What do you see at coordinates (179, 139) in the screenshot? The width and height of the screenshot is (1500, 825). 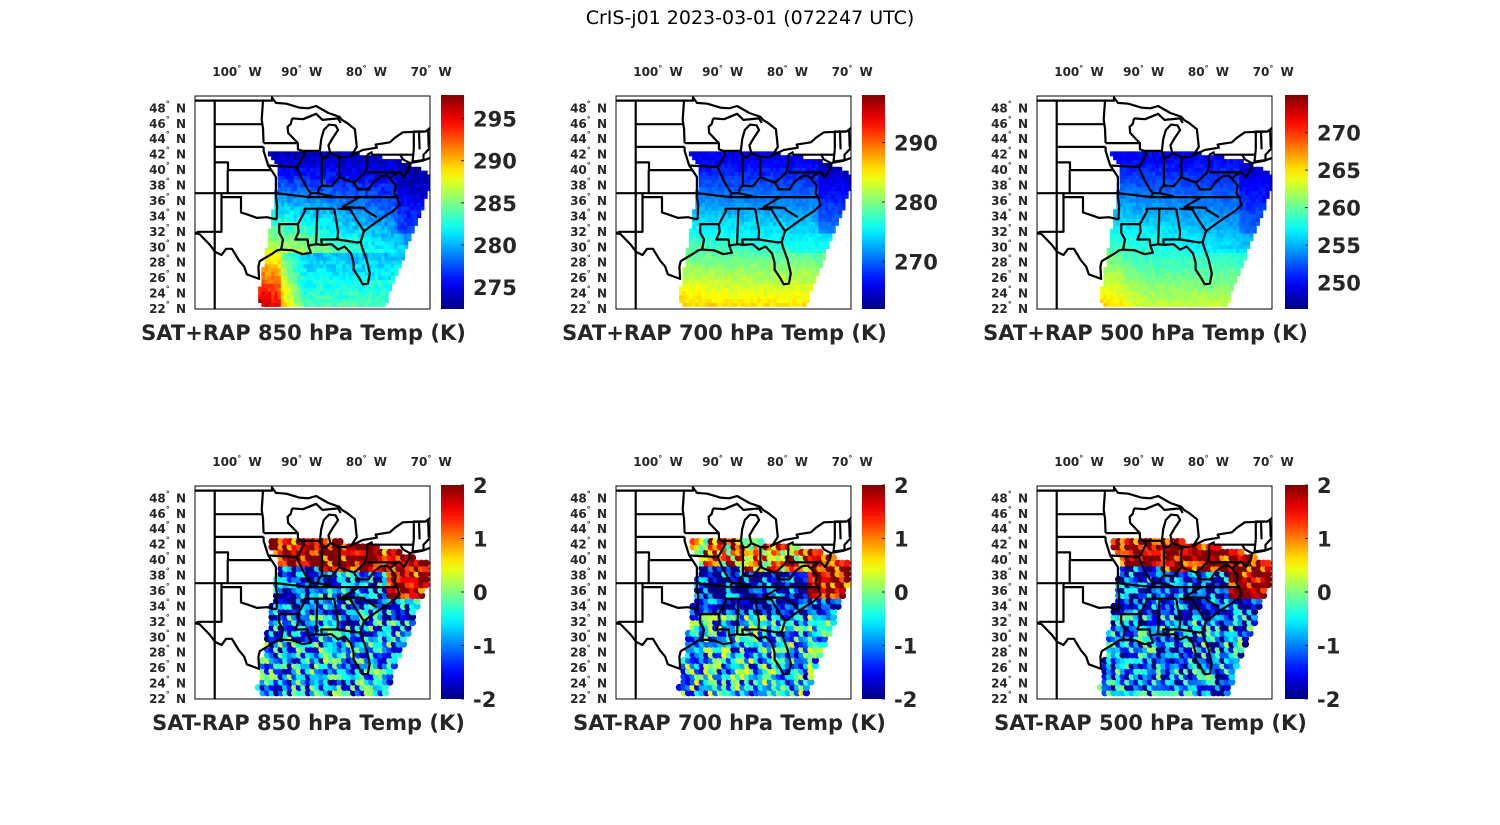 I see `y-tick-unit: N` at bounding box center [179, 139].